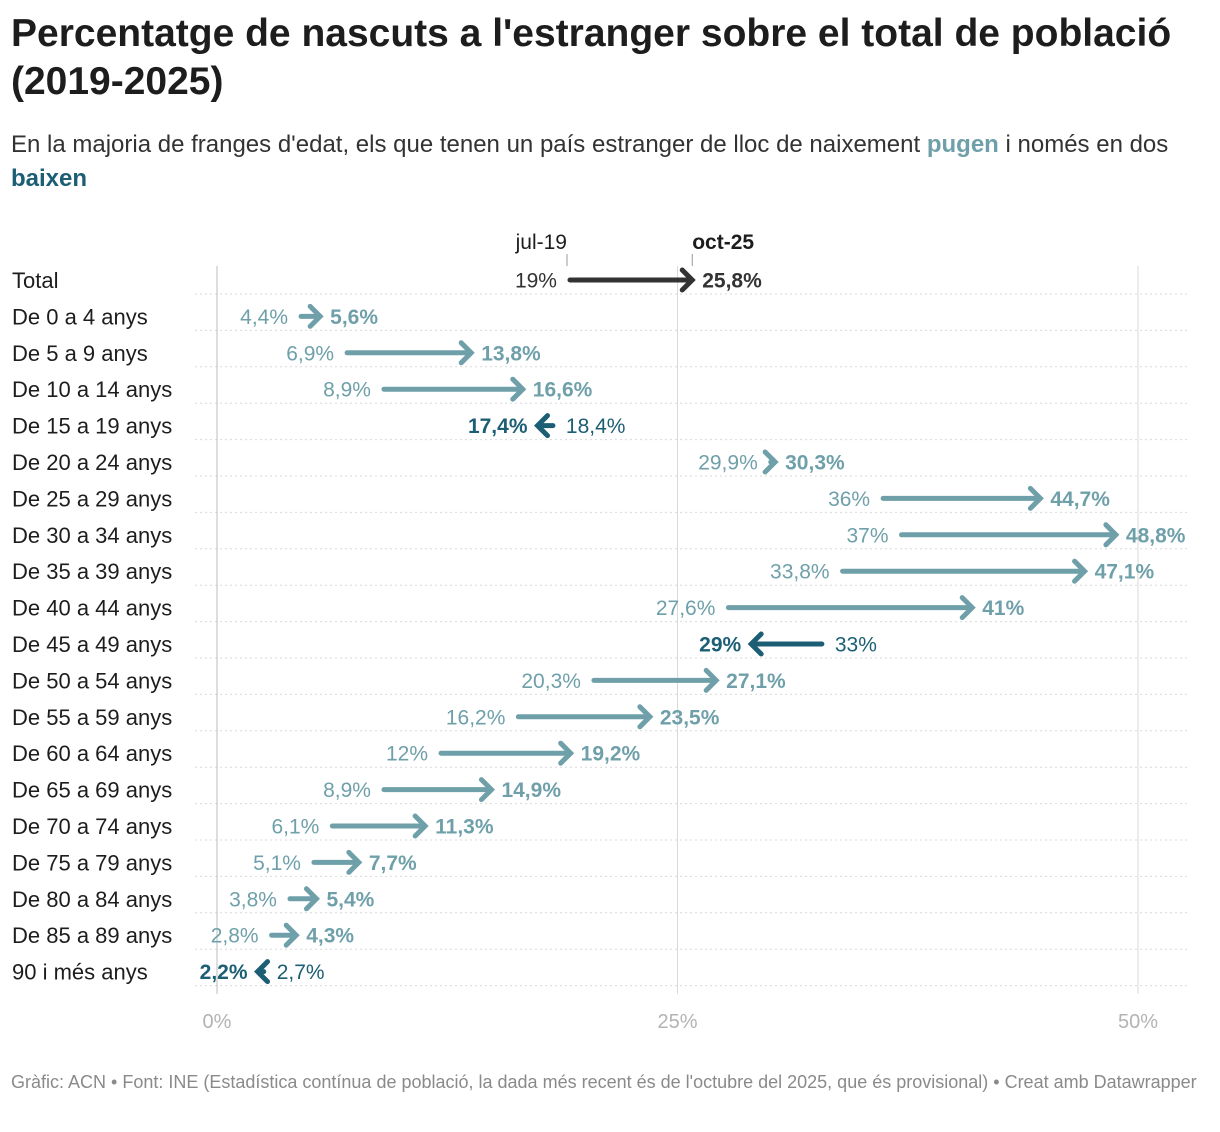  Describe the element at coordinates (1080, 499) in the screenshot. I see `end-value-label: 44,7%` at that location.